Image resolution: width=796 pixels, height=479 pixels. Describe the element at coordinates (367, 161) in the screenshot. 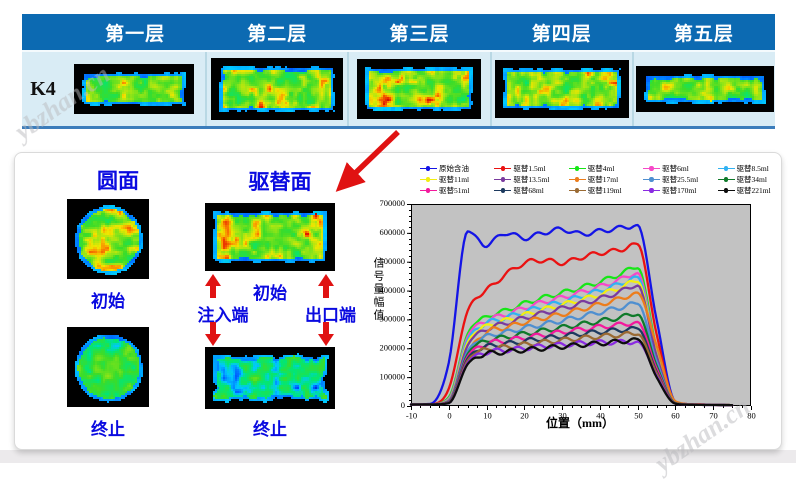

I see `pointer-arrow-icon` at that location.